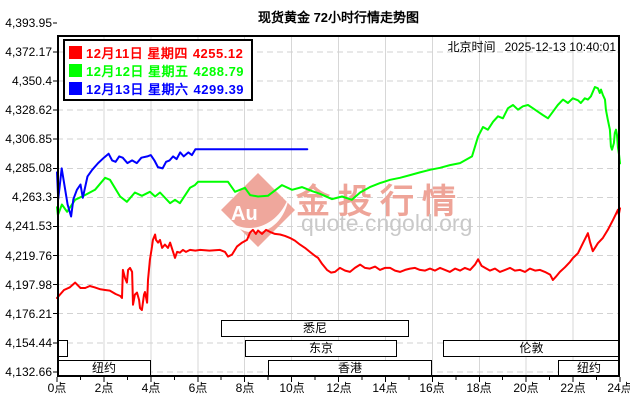 The width and height of the screenshot is (630, 400). Describe the element at coordinates (182, 183) in the screenshot. I see `price-line-dec13-saturday` at that location.